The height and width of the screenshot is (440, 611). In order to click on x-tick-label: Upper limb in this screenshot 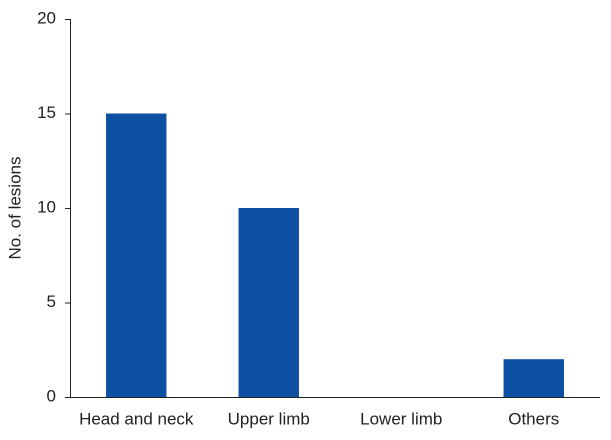, I will do `click(269, 418)`.